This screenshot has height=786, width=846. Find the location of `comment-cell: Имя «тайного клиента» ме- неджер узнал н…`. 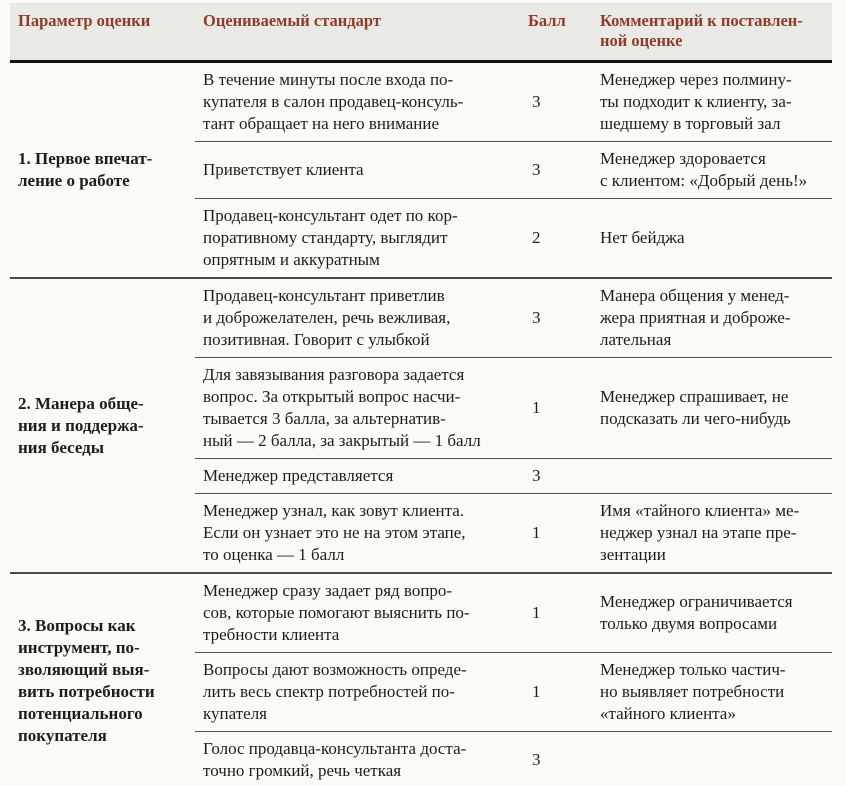

comment-cell: Имя «тайного клиента» ме- неджер узнал н… is located at coordinates (700, 532).